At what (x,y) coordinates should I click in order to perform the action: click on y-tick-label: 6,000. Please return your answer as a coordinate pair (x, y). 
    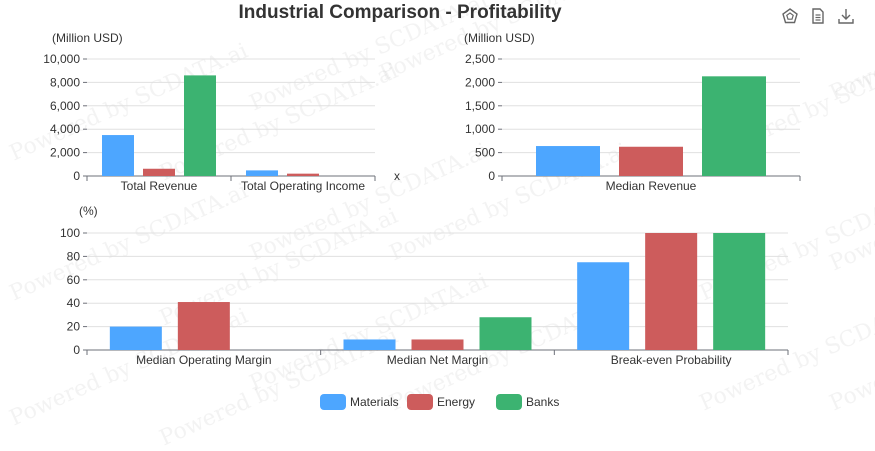
    Looking at the image, I should click on (65, 106).